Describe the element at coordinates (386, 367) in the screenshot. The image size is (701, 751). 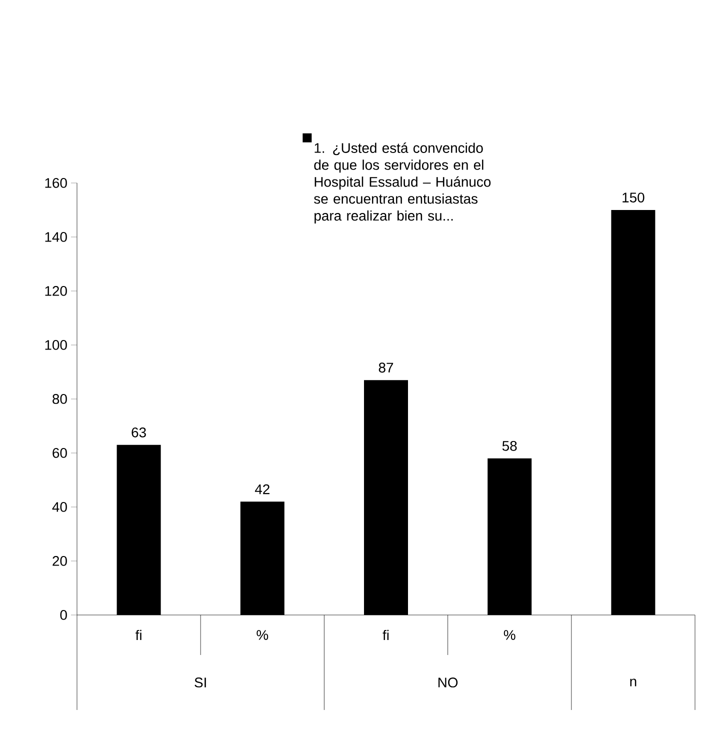
I see `data-label: 87` at that location.